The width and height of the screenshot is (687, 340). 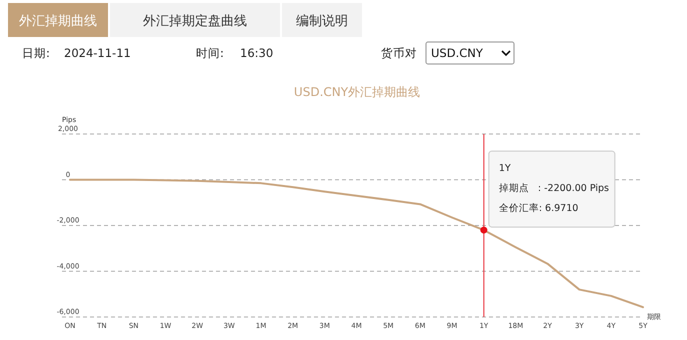 I want to click on text: 2024-11-11, so click(x=97, y=53).